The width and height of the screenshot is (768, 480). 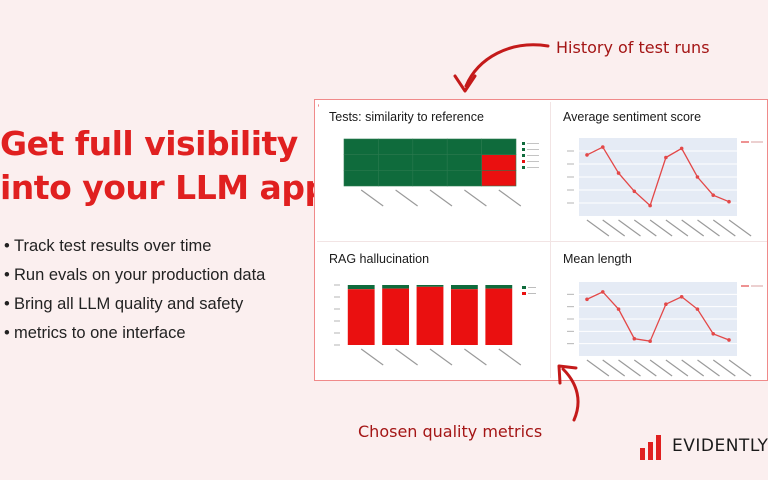 What do you see at coordinates (597, 259) in the screenshot?
I see `panel-title: Mean length` at bounding box center [597, 259].